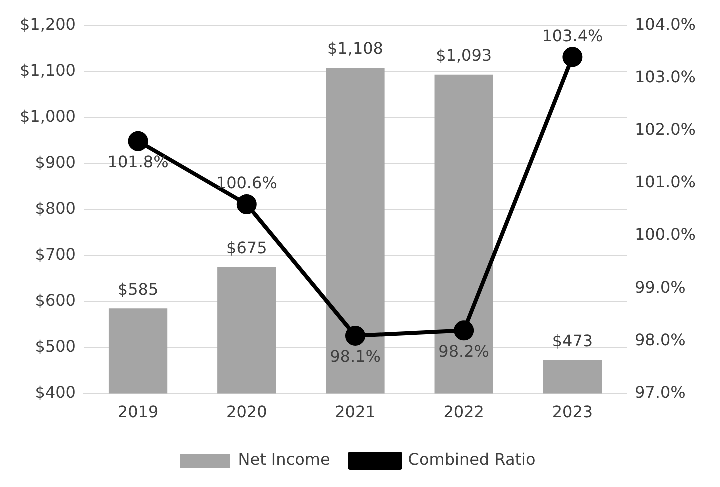  I want to click on x-tick-label: 2022, so click(464, 412).